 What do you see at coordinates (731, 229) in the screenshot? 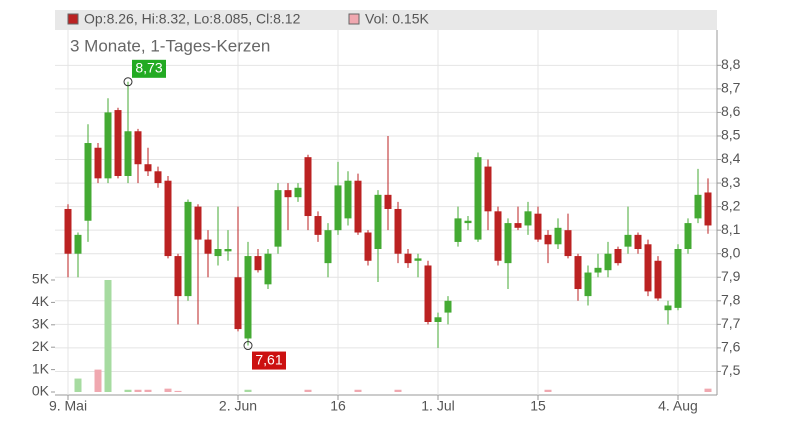
I see `y-tick-label: 8,1` at bounding box center [731, 229].